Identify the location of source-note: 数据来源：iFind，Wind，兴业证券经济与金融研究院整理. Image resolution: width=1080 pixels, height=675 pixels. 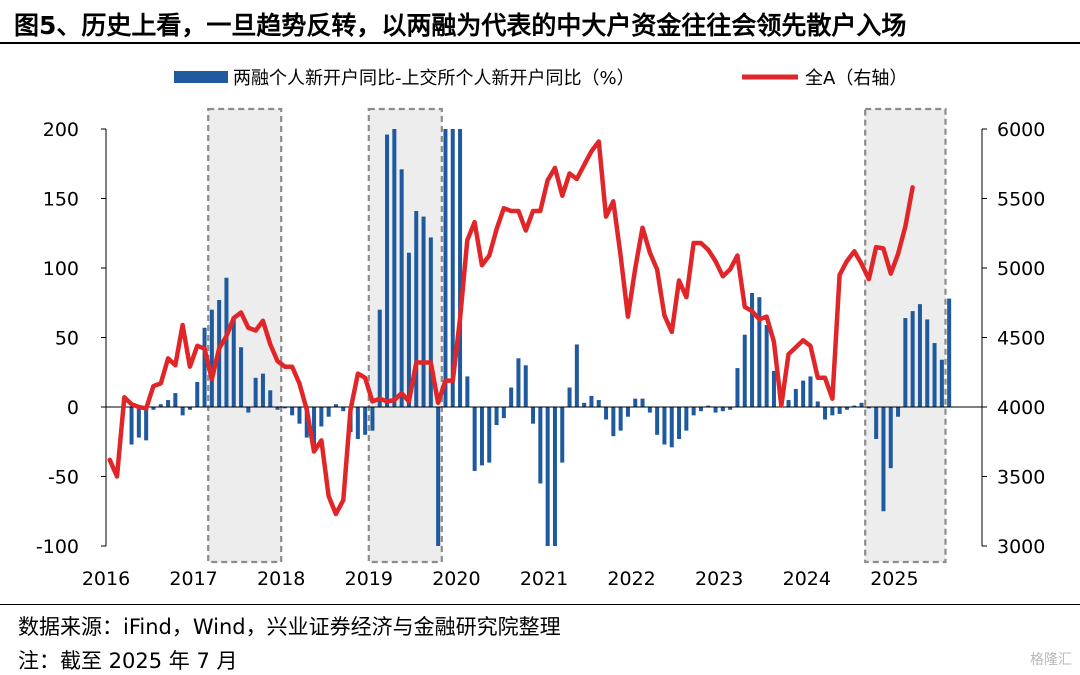
(289, 627).